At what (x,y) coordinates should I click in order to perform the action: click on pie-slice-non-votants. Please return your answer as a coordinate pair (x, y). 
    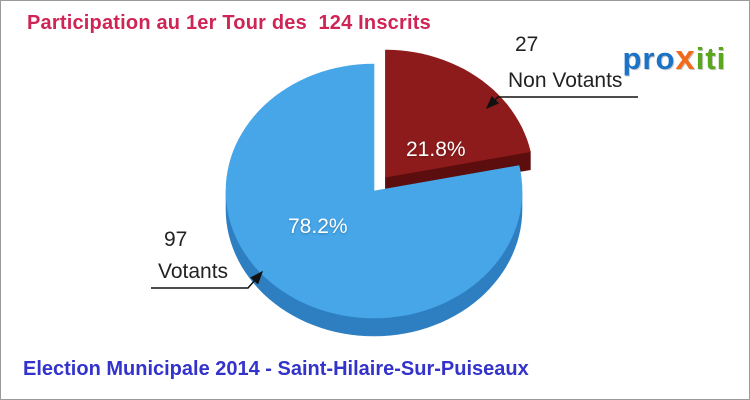
    Looking at the image, I should click on (458, 113).